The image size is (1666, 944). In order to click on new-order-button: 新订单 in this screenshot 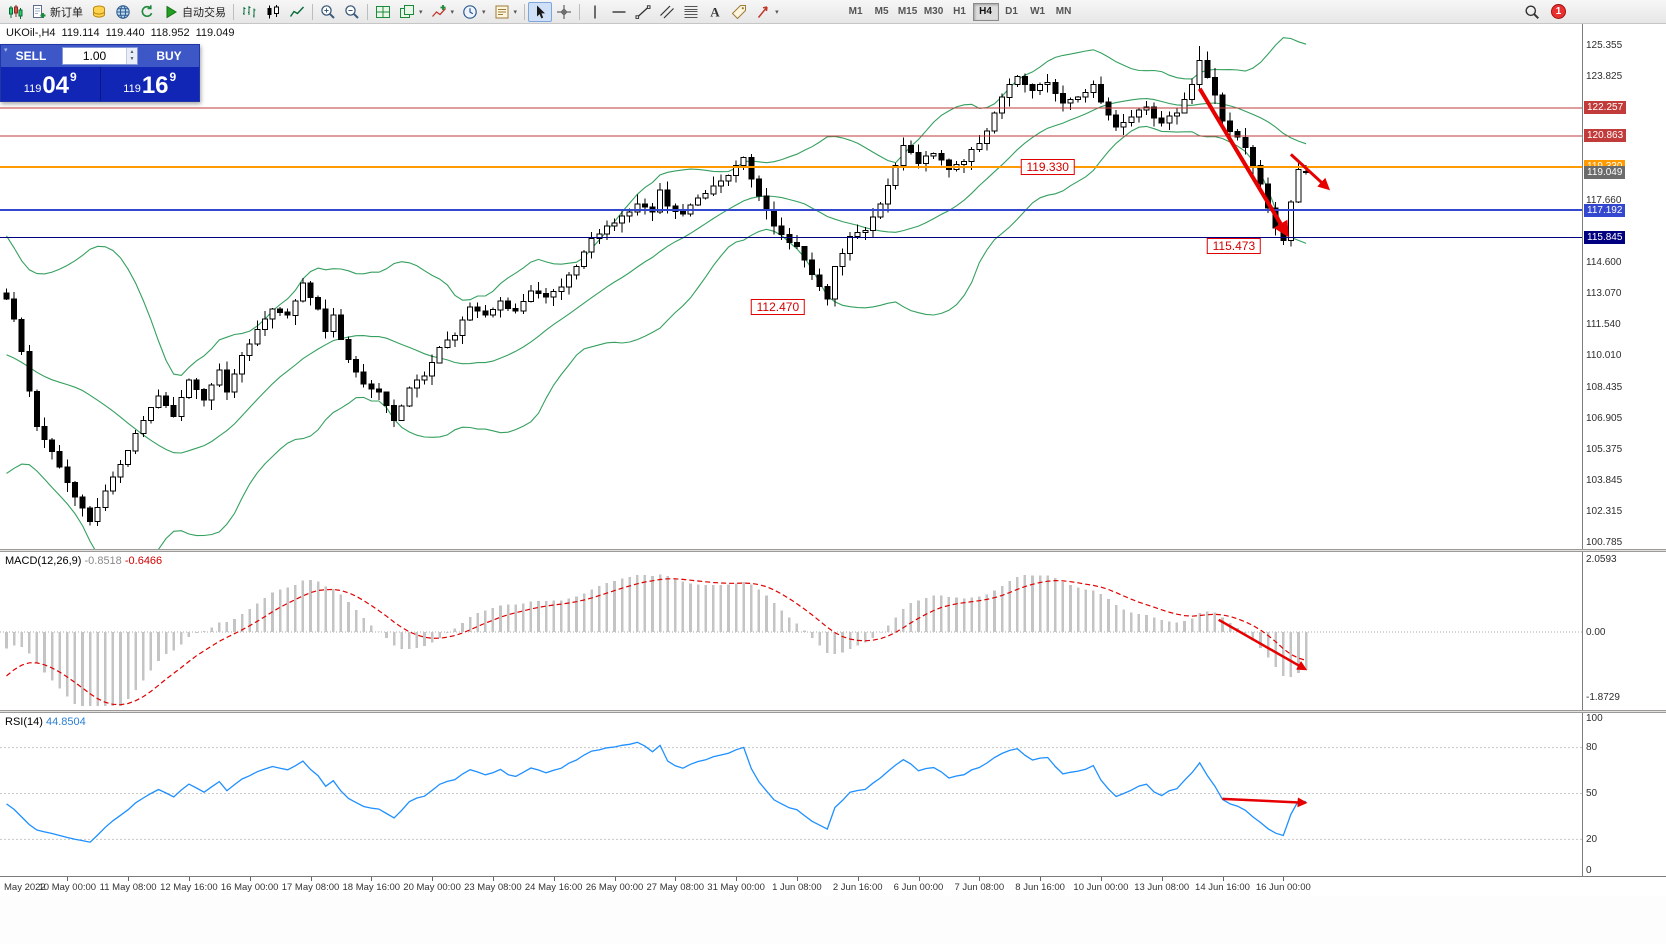, I will do `click(57, 12)`.